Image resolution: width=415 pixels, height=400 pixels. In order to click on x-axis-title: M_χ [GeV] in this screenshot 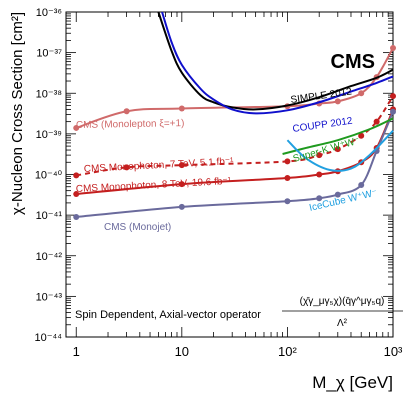, I will do `click(352, 382)`.